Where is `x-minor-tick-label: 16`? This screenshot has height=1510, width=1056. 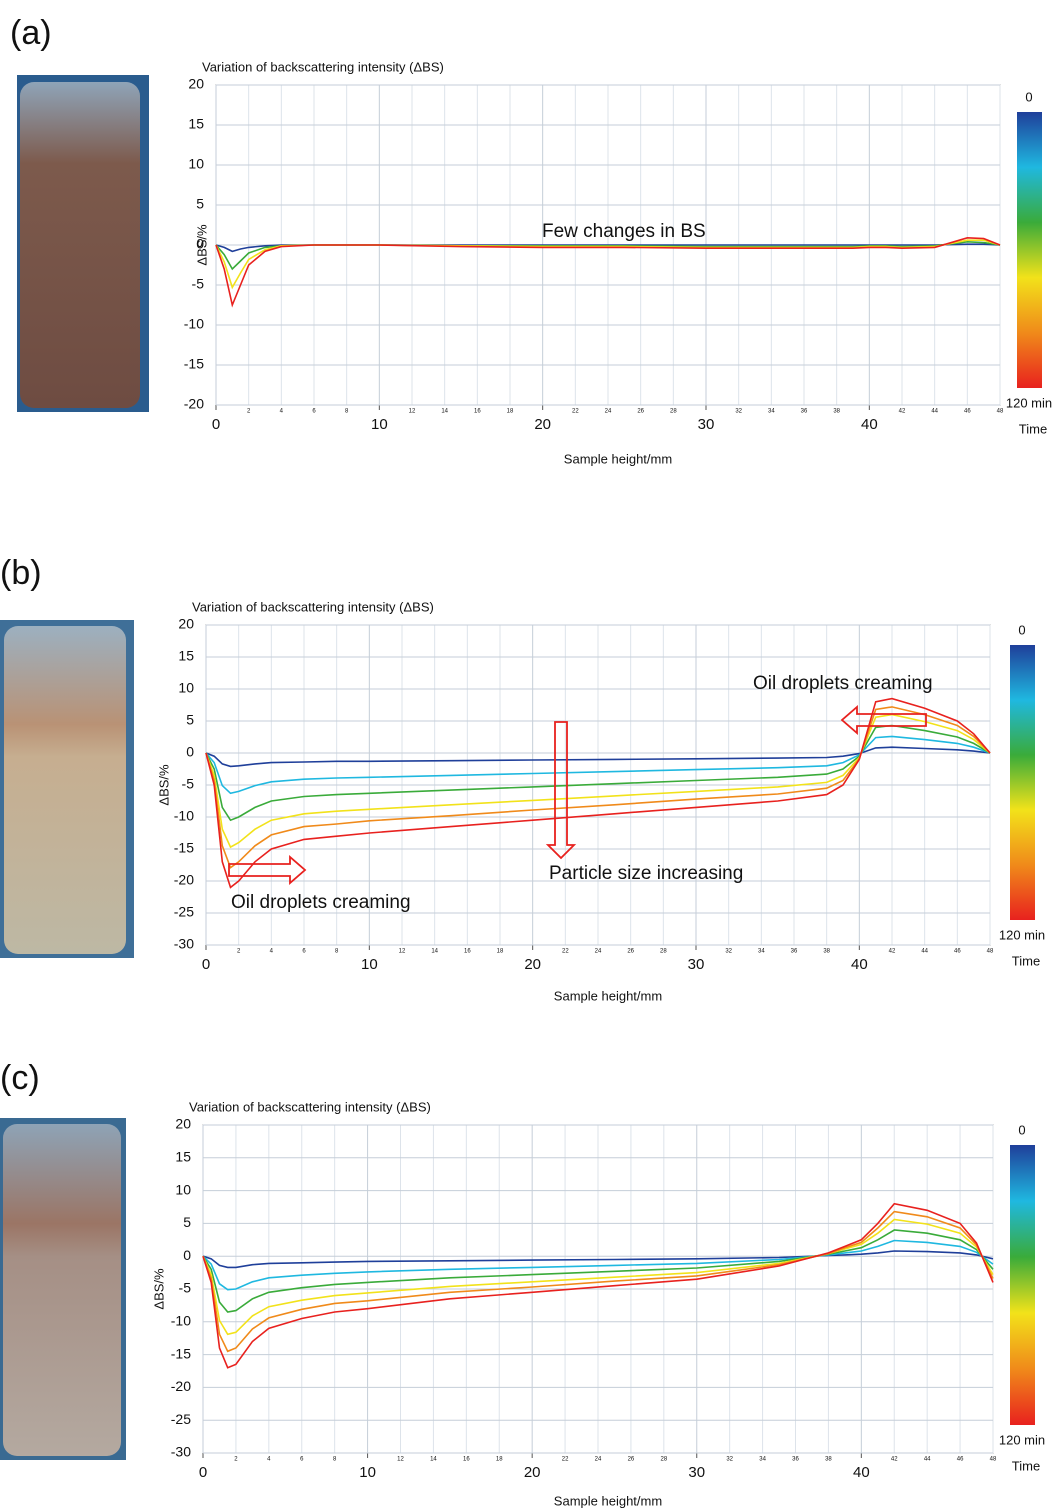 x-minor-tick-label: 16 is located at coordinates (477, 412).